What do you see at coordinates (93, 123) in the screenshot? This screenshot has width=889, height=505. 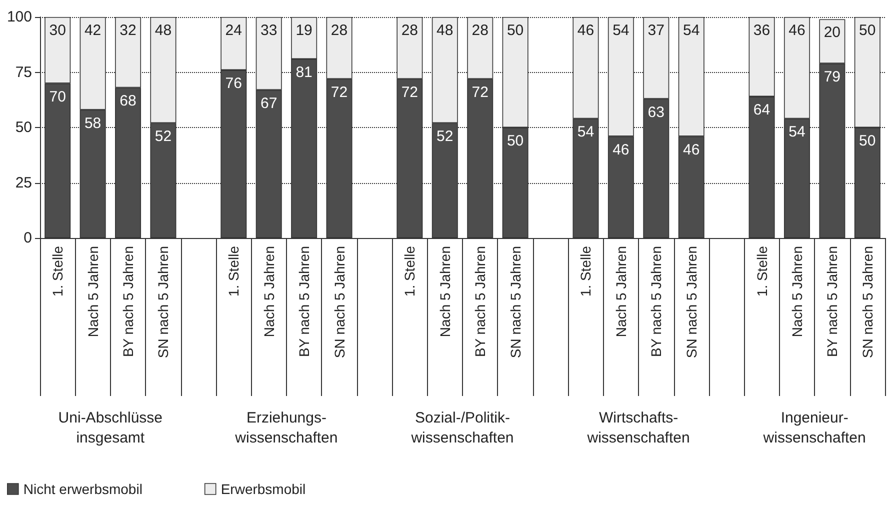 I see `data-label: 58` at bounding box center [93, 123].